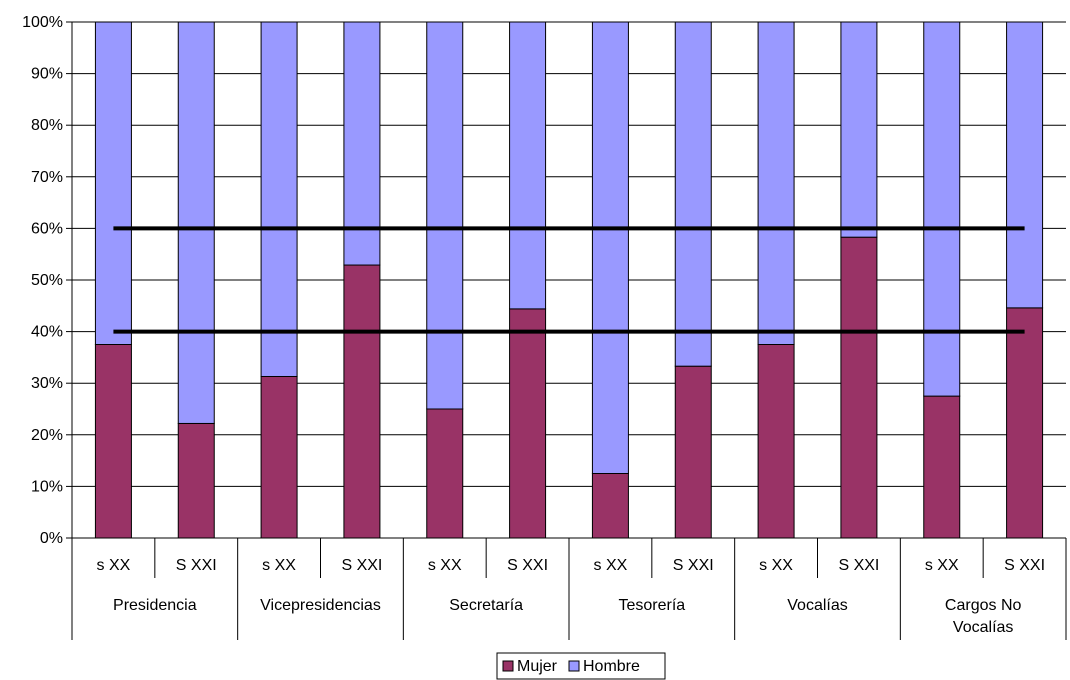 Image resolution: width=1070 pixels, height=680 pixels. I want to click on legend: Mujer Hombre, so click(581, 666).